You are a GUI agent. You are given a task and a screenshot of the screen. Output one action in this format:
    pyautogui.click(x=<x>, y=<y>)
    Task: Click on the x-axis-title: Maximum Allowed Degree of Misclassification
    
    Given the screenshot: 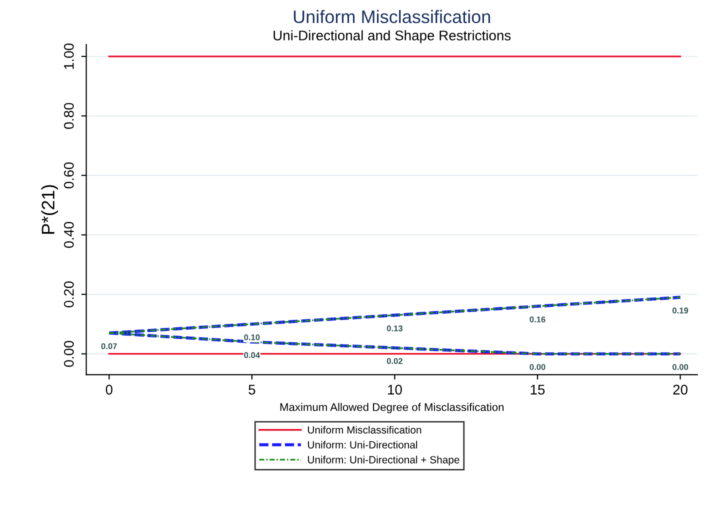 What is the action you would take?
    pyautogui.click(x=392, y=408)
    